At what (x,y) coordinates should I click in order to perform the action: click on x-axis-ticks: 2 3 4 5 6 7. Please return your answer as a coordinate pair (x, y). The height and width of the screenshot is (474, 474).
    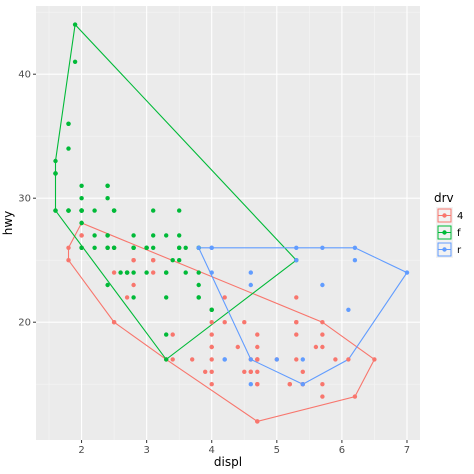
    Looking at the image, I should click on (244, 448).